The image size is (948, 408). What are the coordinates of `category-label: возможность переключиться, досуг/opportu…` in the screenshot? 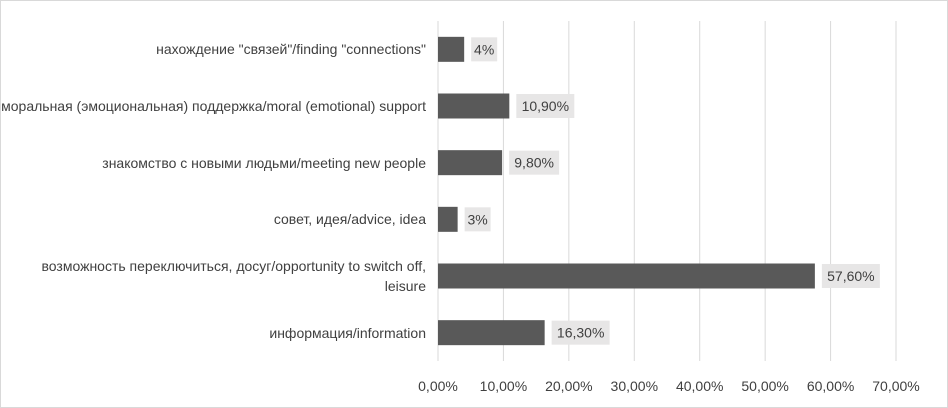 It's located at (234, 276).